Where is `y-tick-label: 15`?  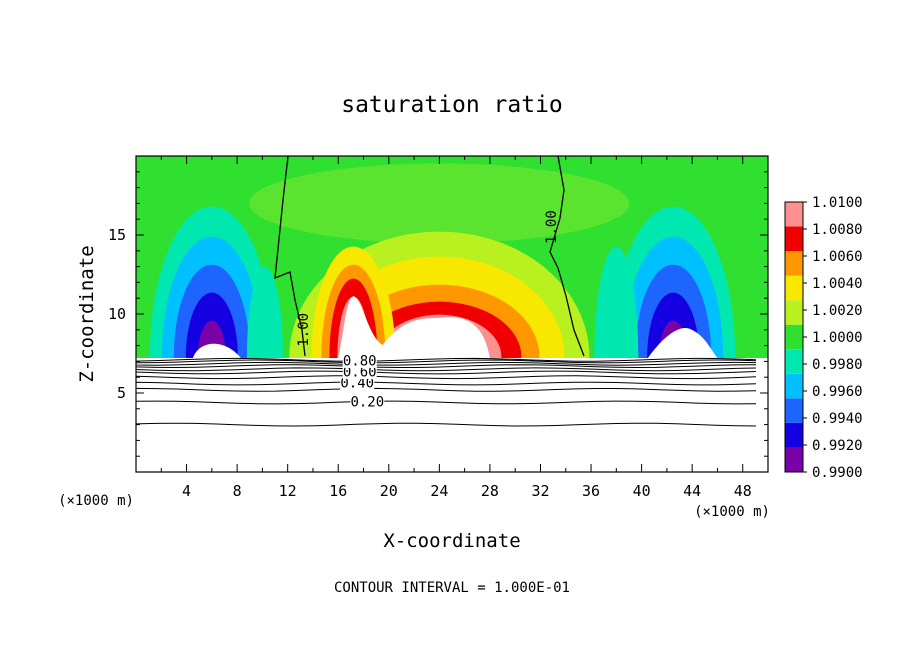 y-tick-label: 15 is located at coordinates (117, 235).